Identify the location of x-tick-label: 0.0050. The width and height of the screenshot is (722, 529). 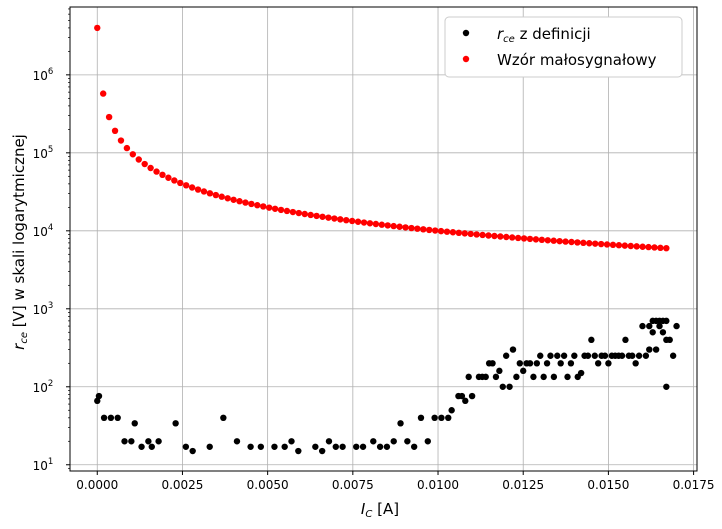
(268, 485).